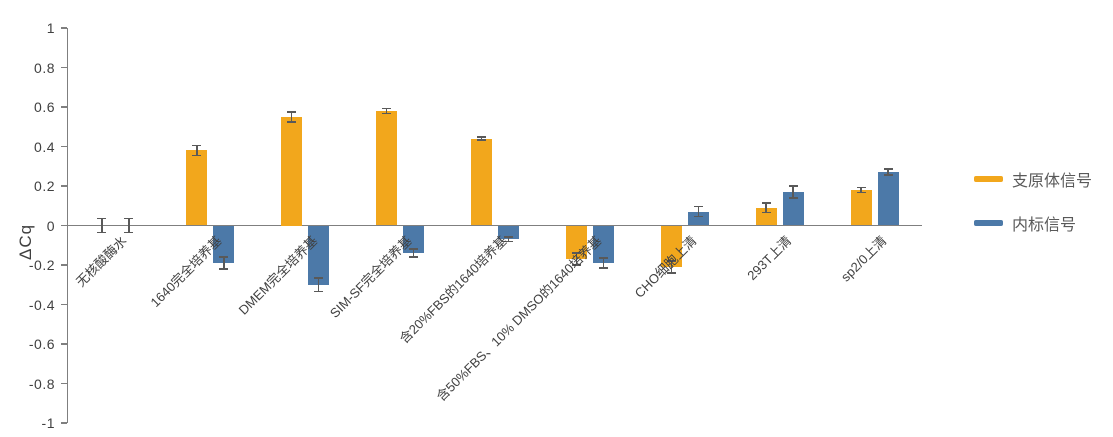 The image size is (1113, 437). I want to click on y-tick-label: -0.6, so click(41, 344).